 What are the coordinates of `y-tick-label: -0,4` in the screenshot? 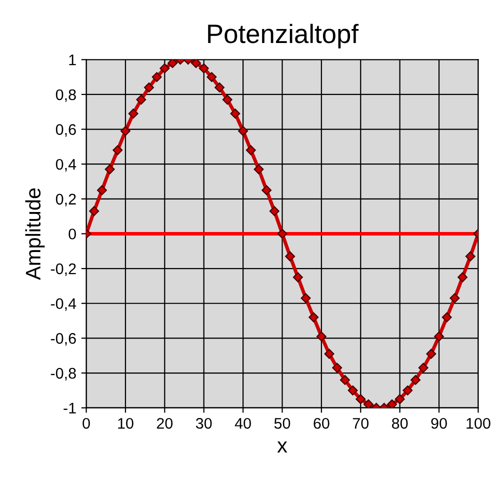 It's located at (63, 304).